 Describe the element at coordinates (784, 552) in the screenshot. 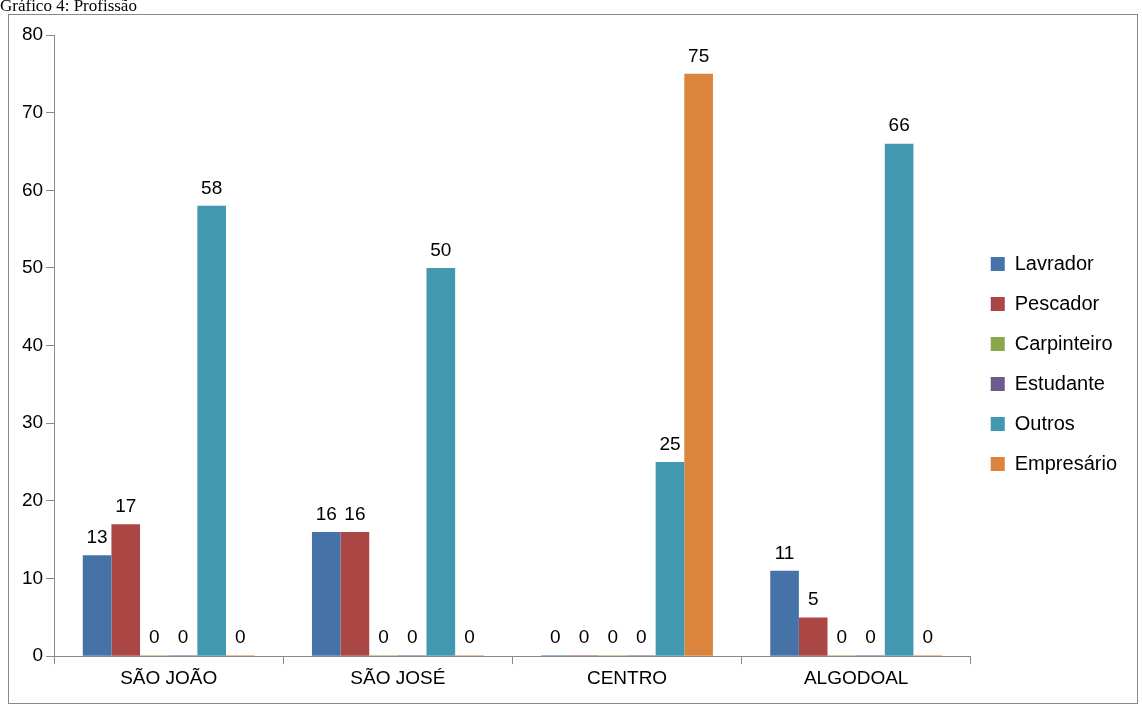

I see `data-label: 11` at that location.